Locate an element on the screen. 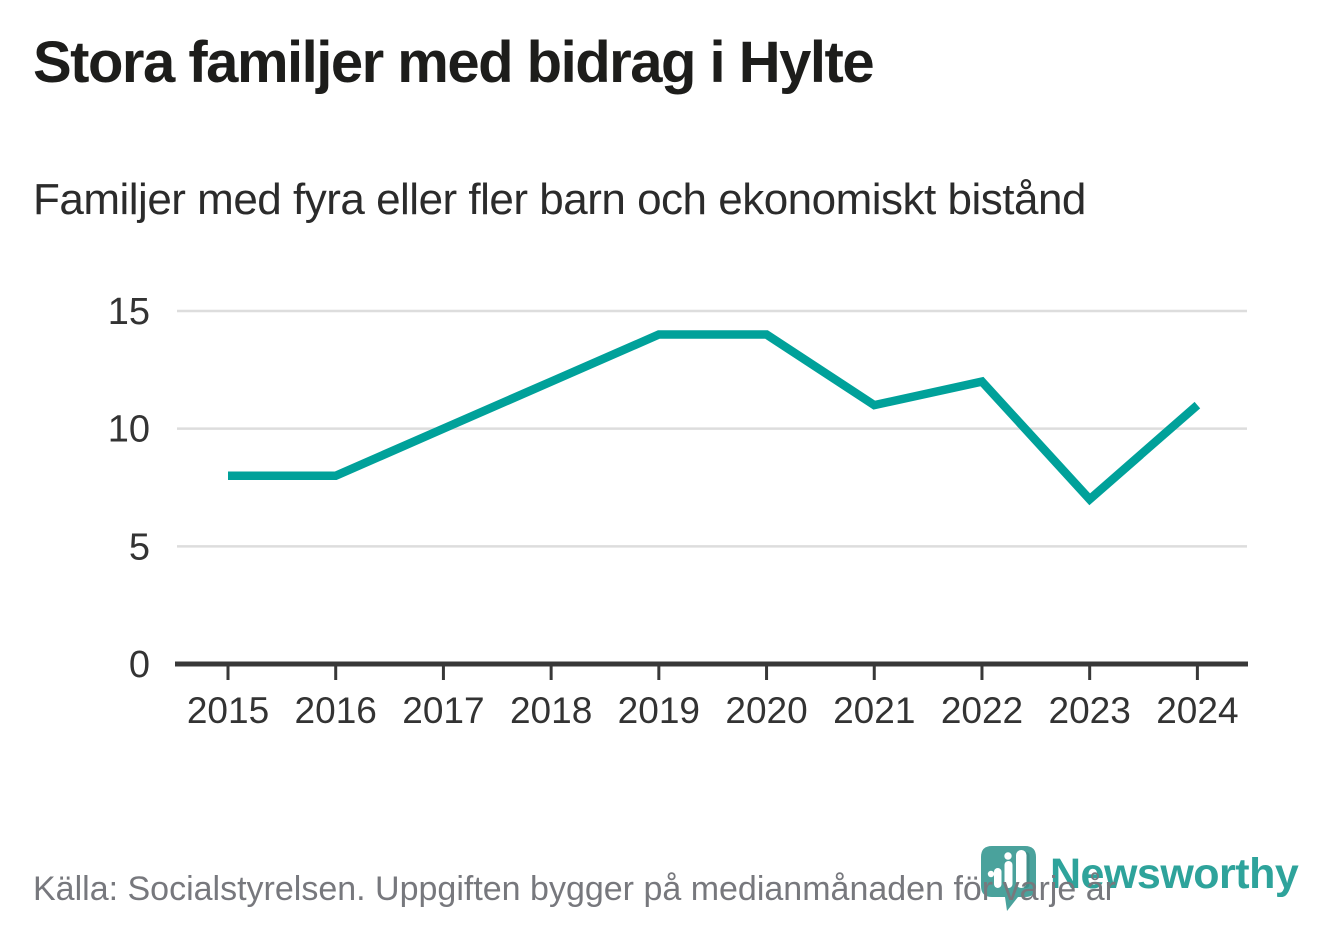  logo-bar-medium is located at coordinates (1008, 874).